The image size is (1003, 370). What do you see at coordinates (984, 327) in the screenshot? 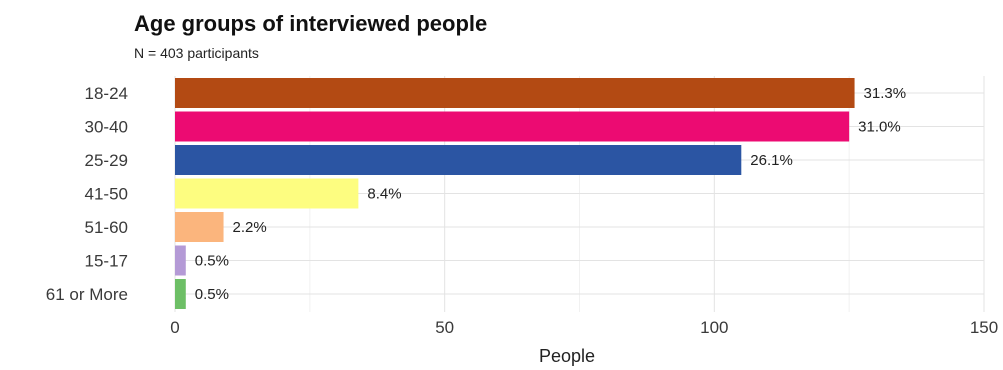
I see `x-tick-label: 150` at bounding box center [984, 327].